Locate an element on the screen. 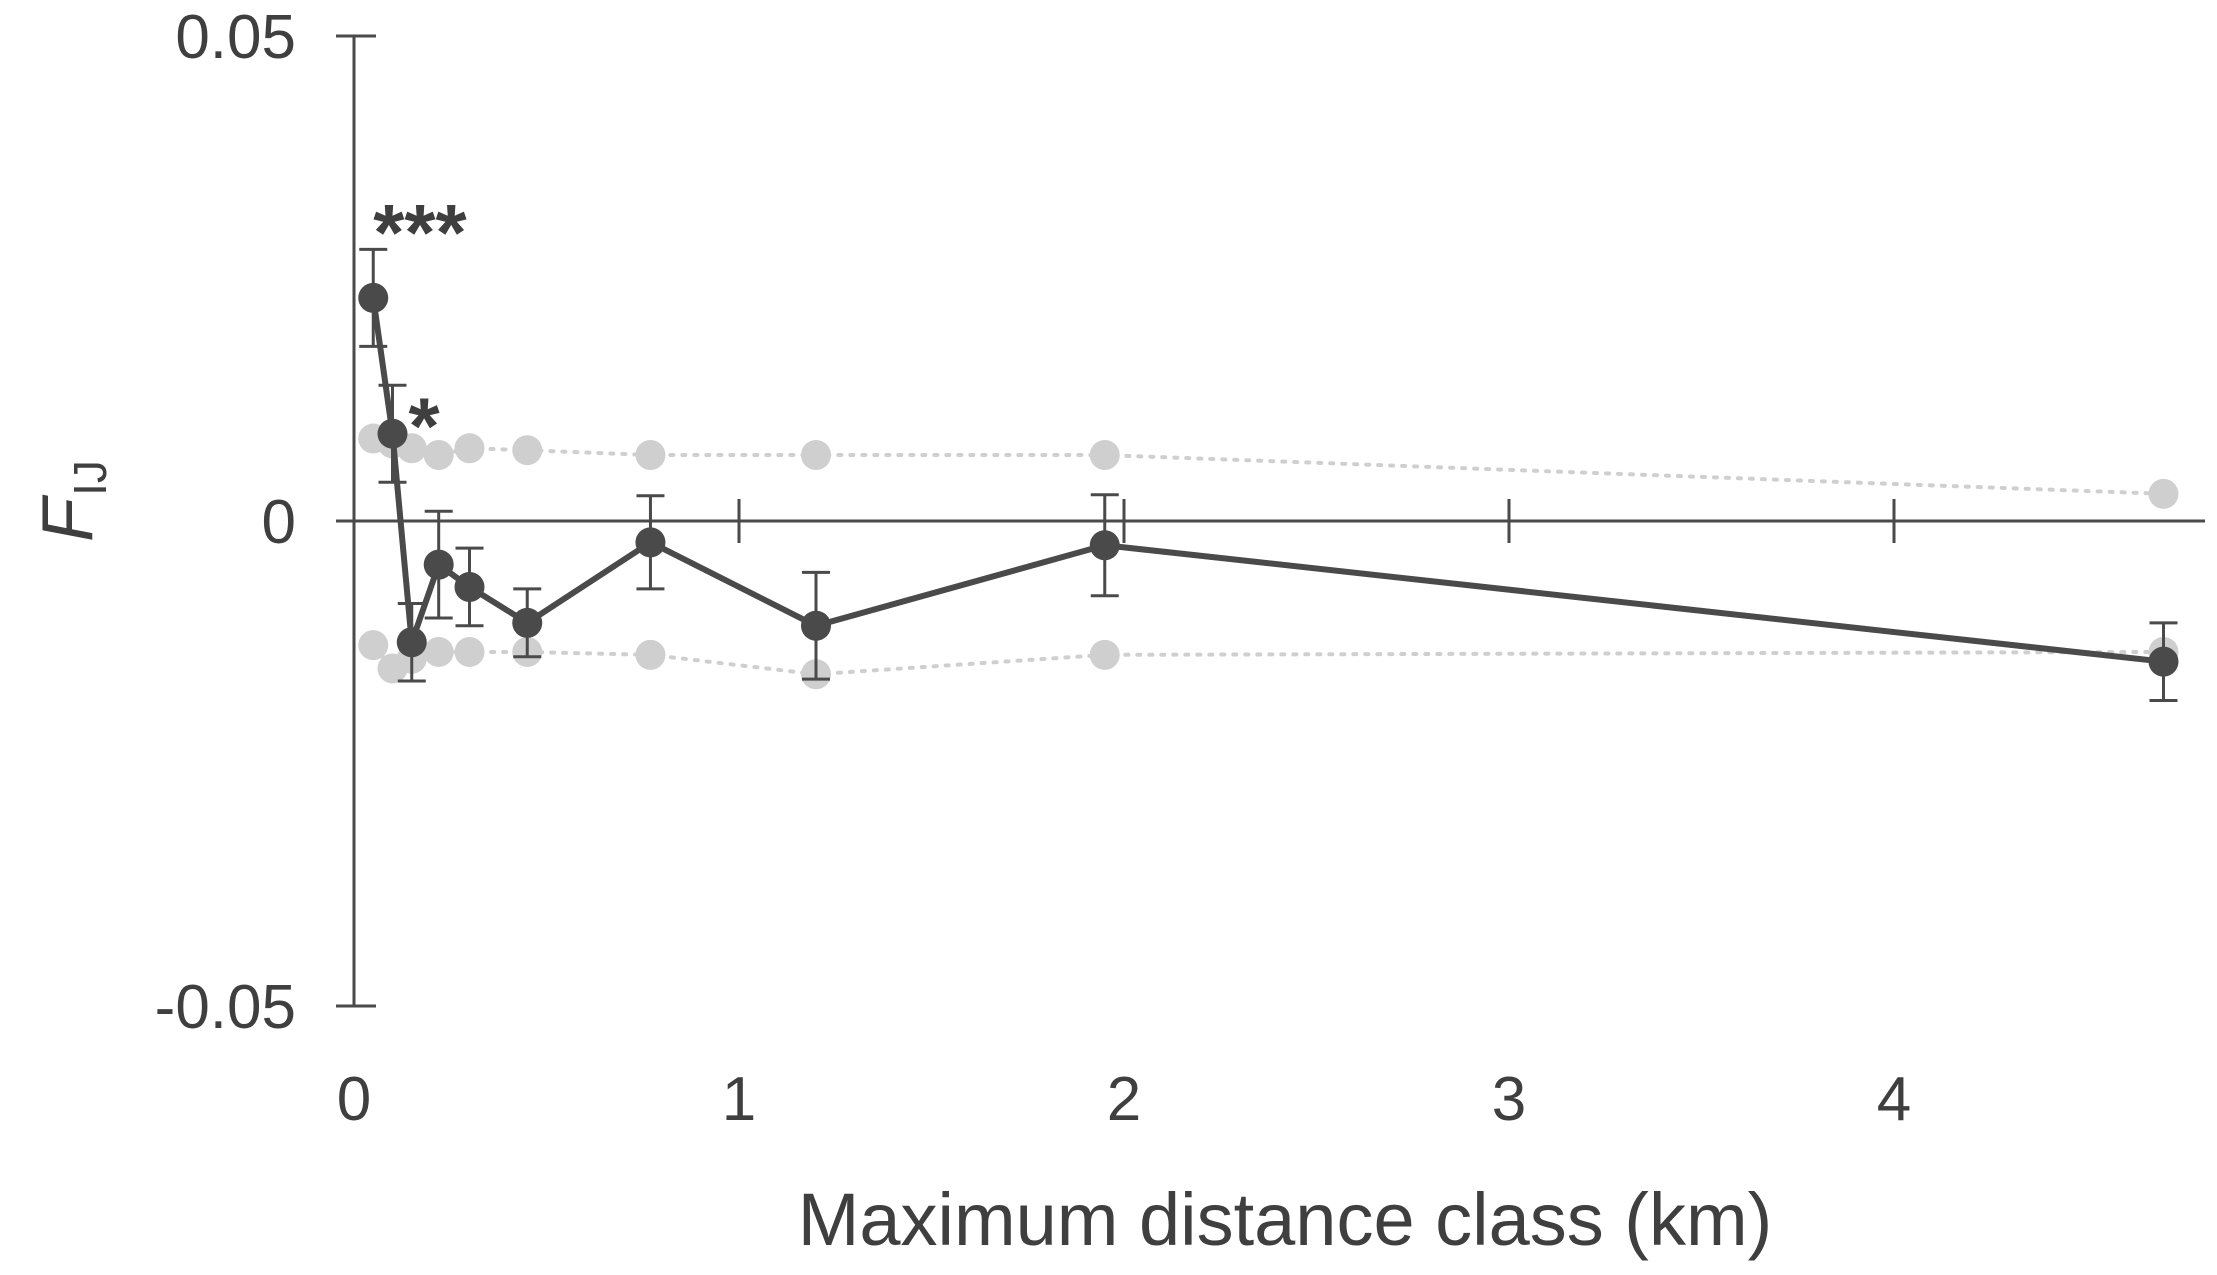 This screenshot has width=2217, height=1275. significance-annotation: * is located at coordinates (425, 426).